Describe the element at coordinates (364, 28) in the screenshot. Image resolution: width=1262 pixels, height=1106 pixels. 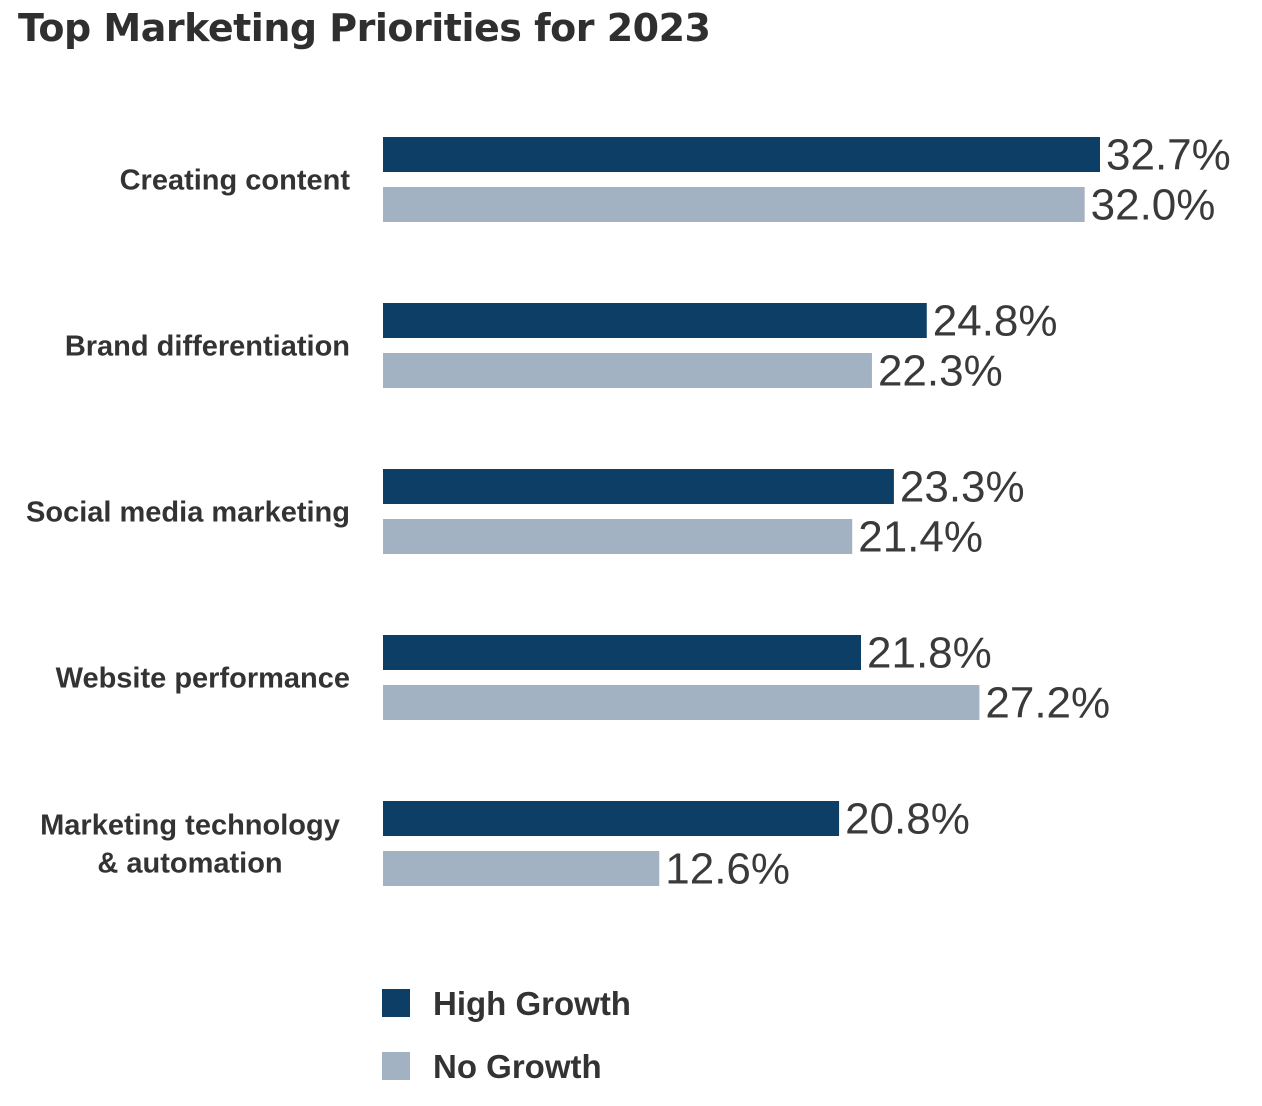
I see `chart-title: Top Marketing Priorities for 2023` at that location.